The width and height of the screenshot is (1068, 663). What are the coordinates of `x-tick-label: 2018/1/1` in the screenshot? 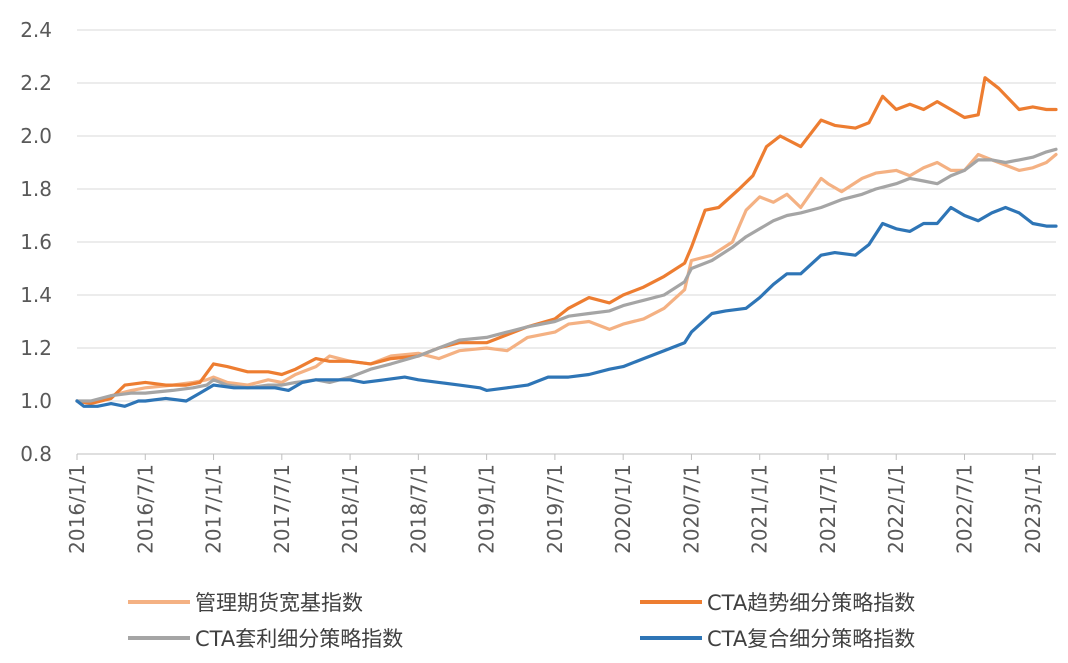 It's located at (350, 509).